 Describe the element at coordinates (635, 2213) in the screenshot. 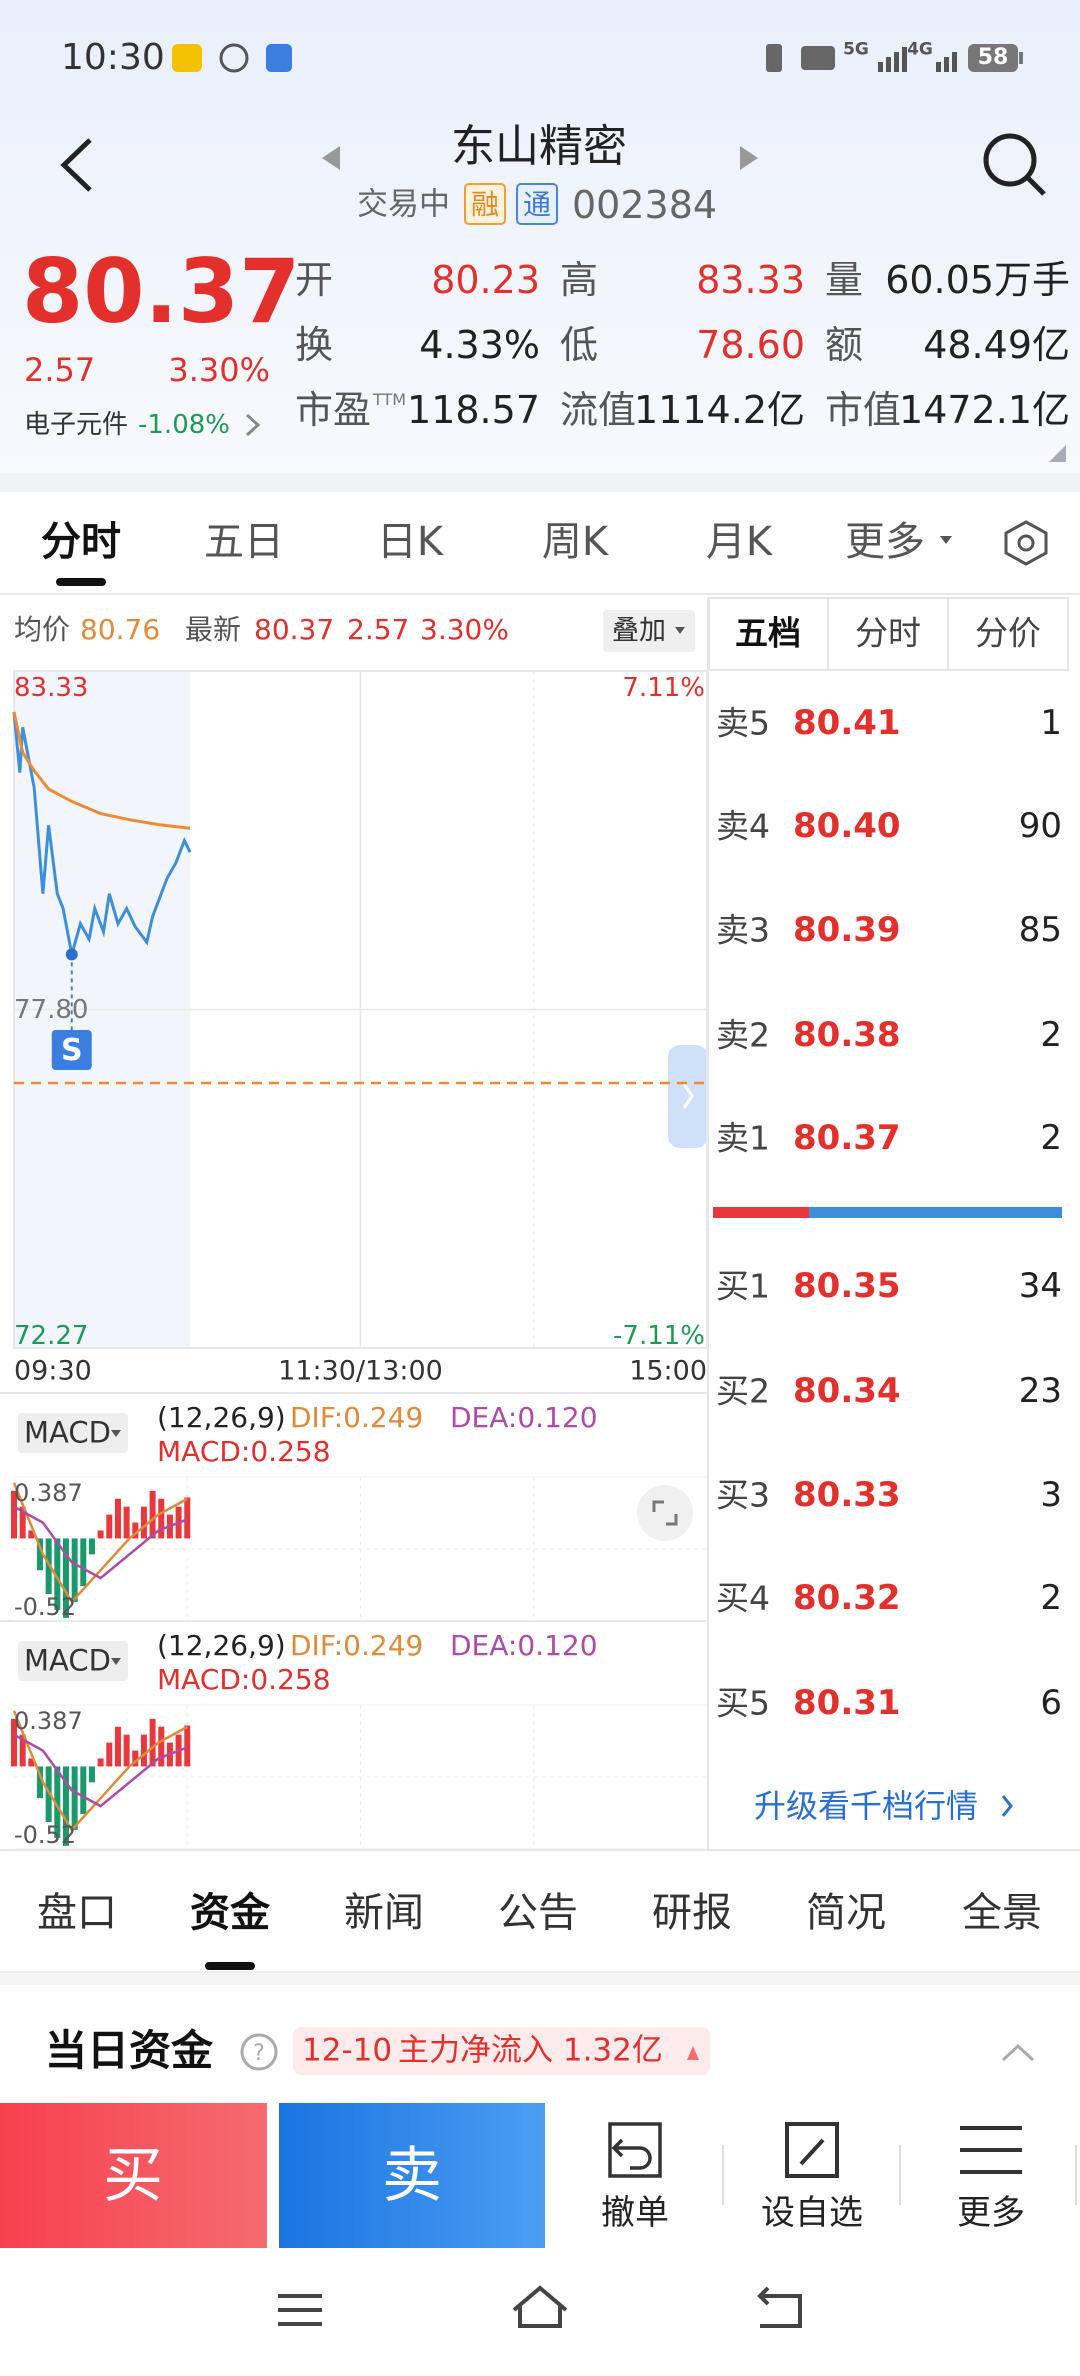

I see `action-label: 撤单` at that location.